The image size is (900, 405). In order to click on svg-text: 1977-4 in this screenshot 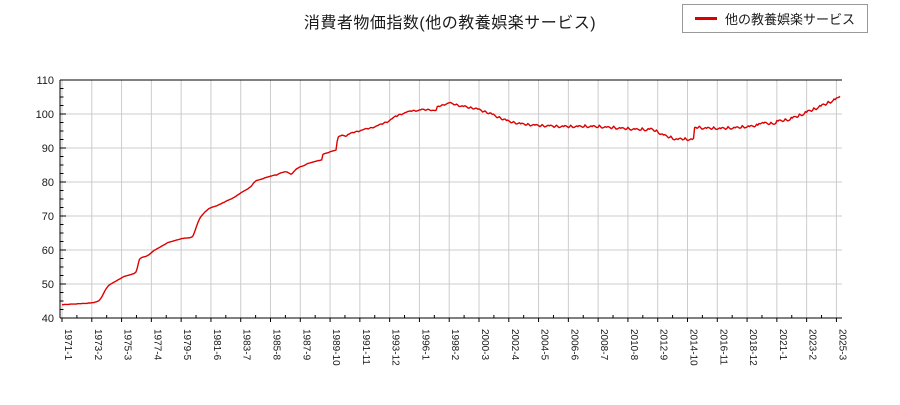, I will do `click(156, 345)`.